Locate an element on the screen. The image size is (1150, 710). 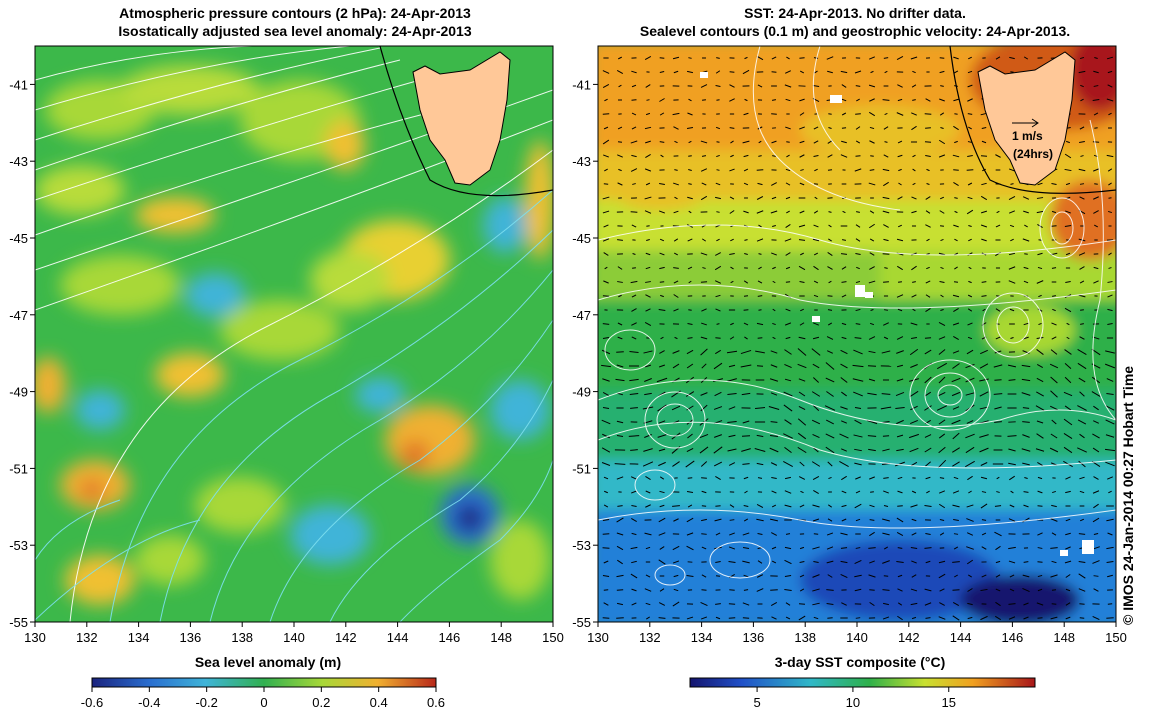
left-x-tick-label: 140 is located at coordinates (294, 637).